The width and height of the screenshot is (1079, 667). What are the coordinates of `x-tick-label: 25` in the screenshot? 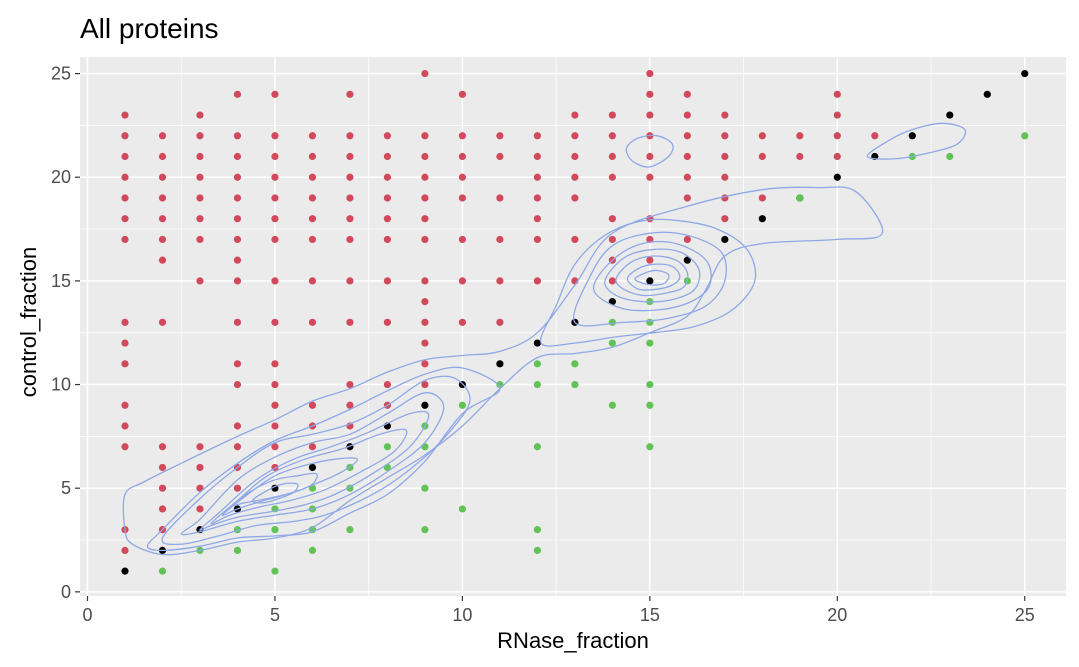 It's located at (1025, 615).